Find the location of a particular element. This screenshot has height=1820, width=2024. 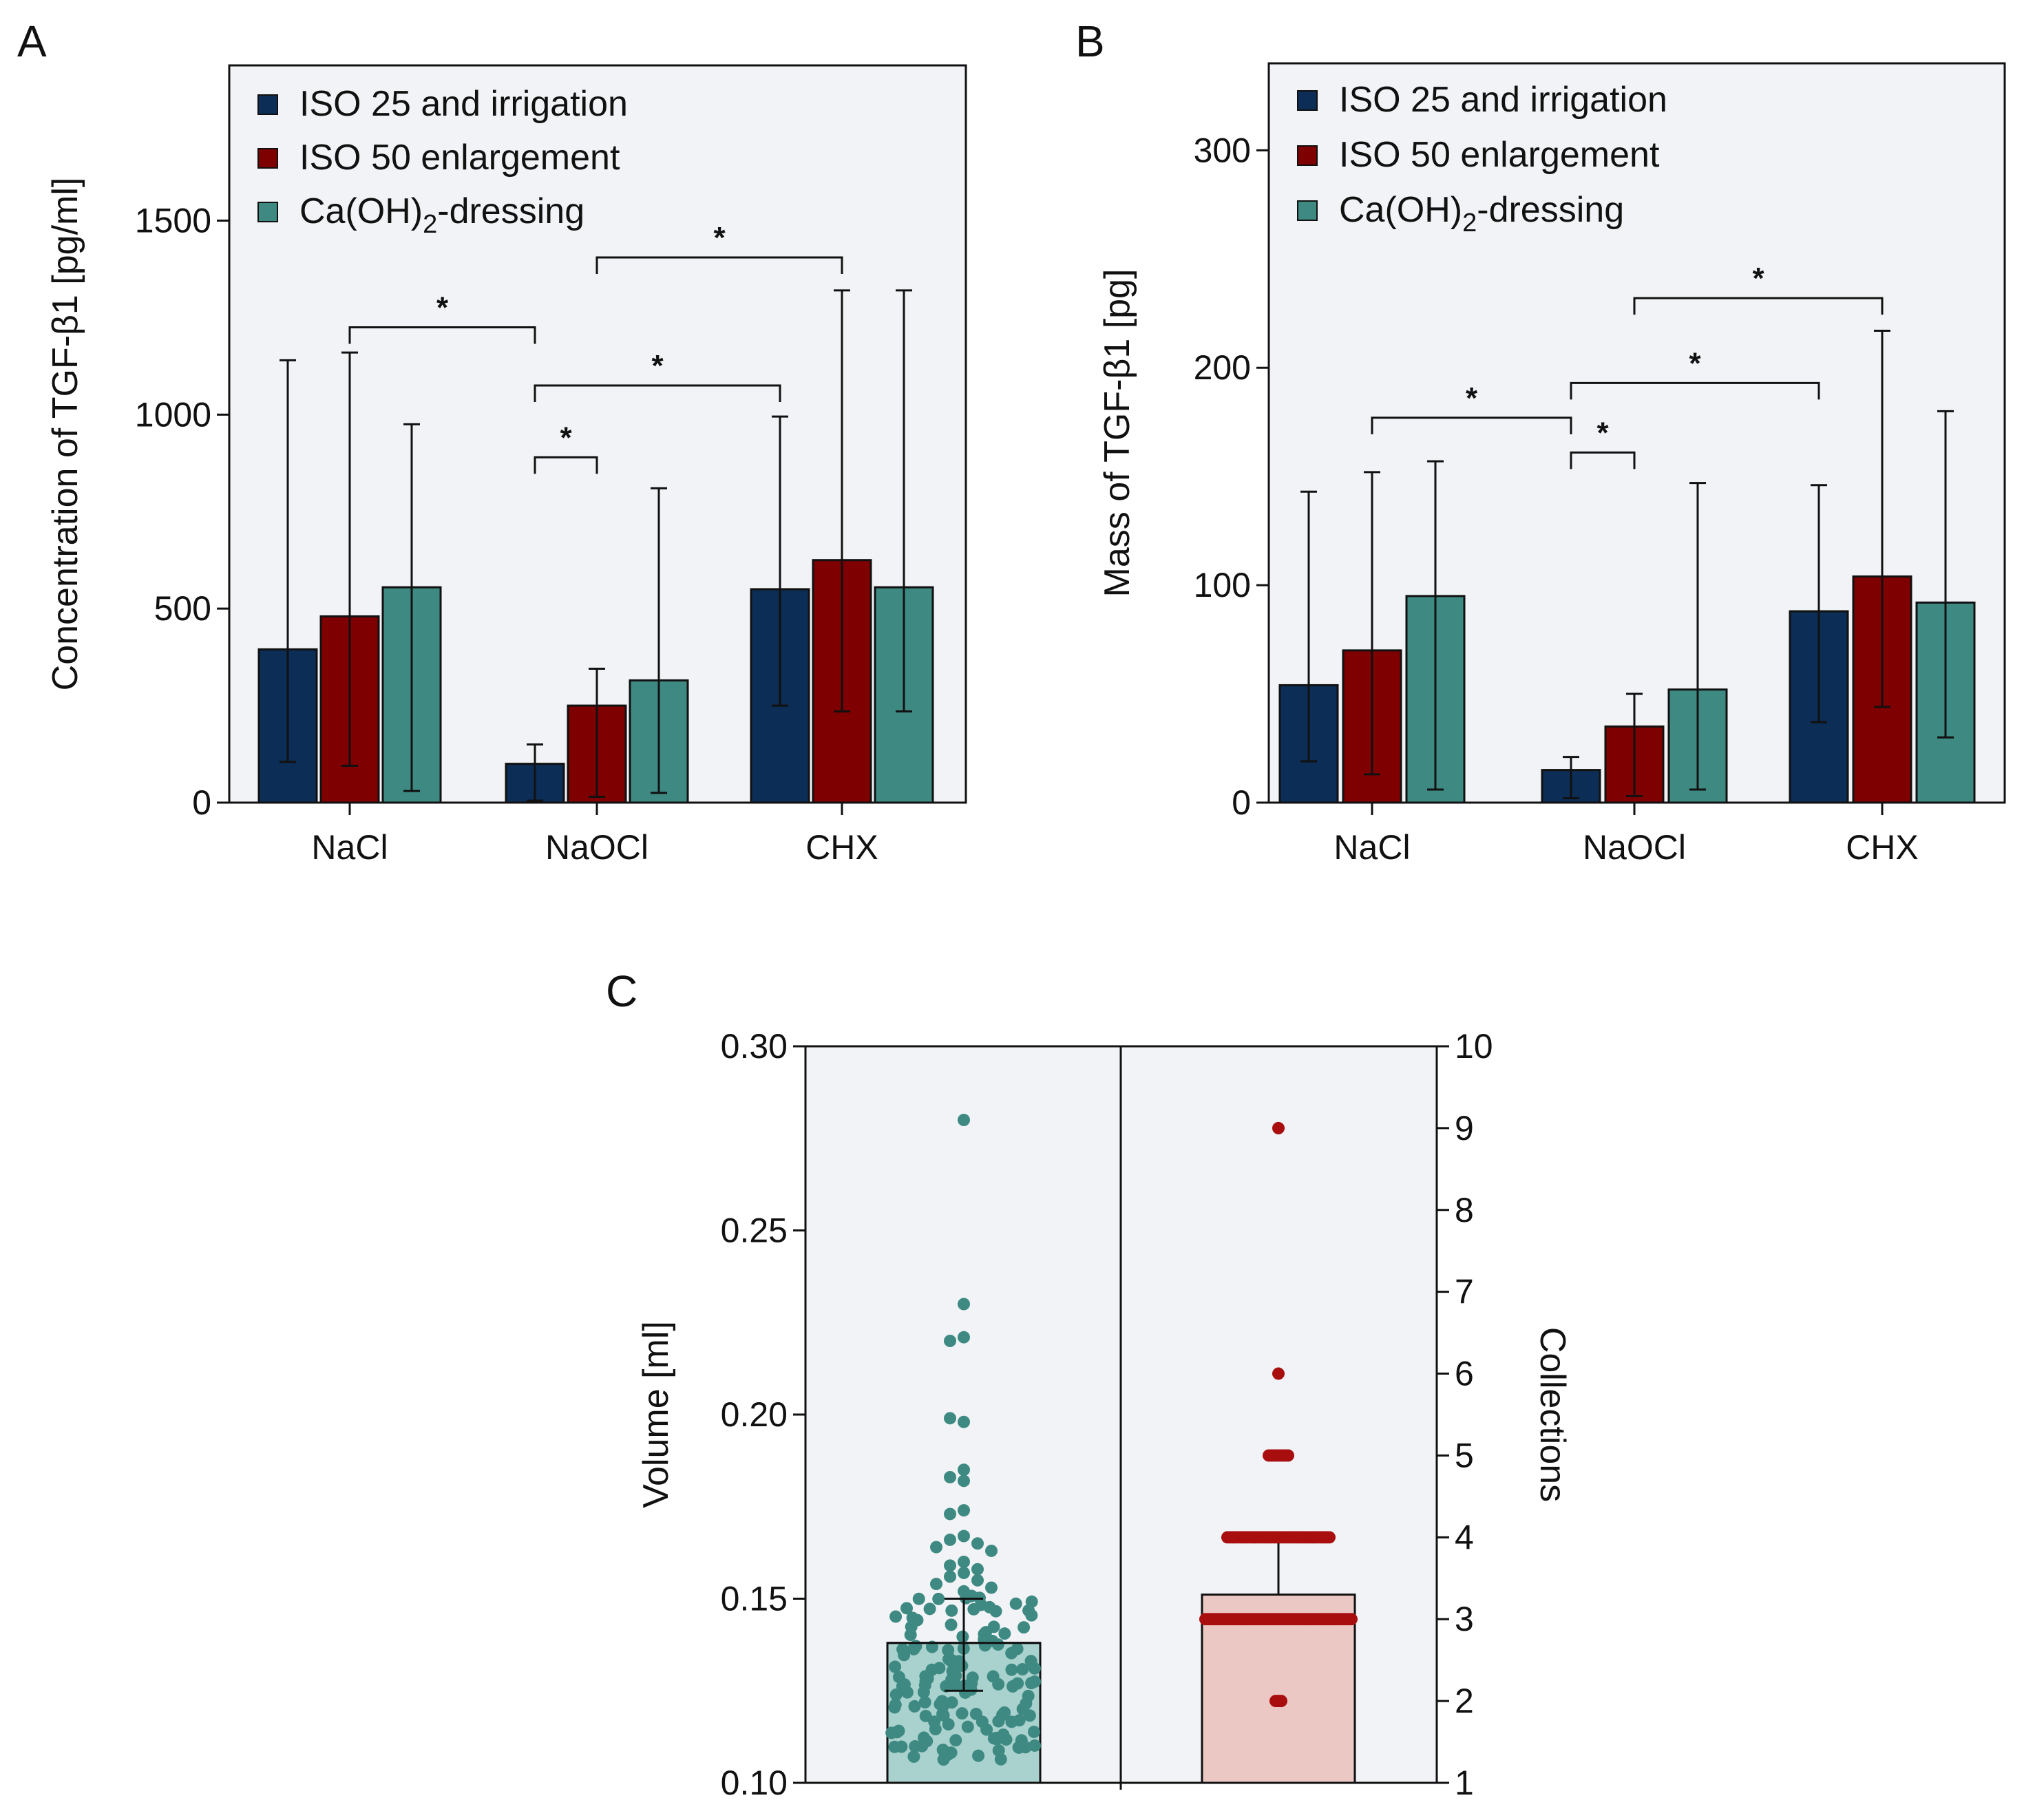

legend-label-text: ISO 25 and irrigation is located at coordinates (463, 104).